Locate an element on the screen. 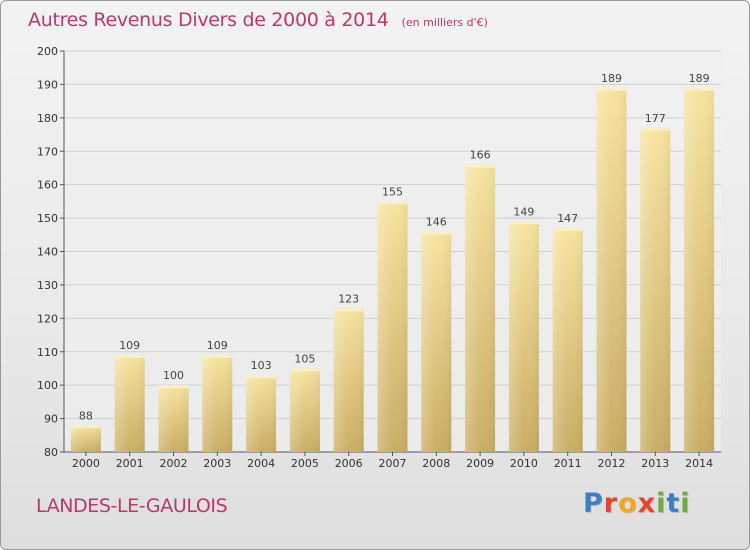 The width and height of the screenshot is (750, 550). data-label: 166 is located at coordinates (480, 155).